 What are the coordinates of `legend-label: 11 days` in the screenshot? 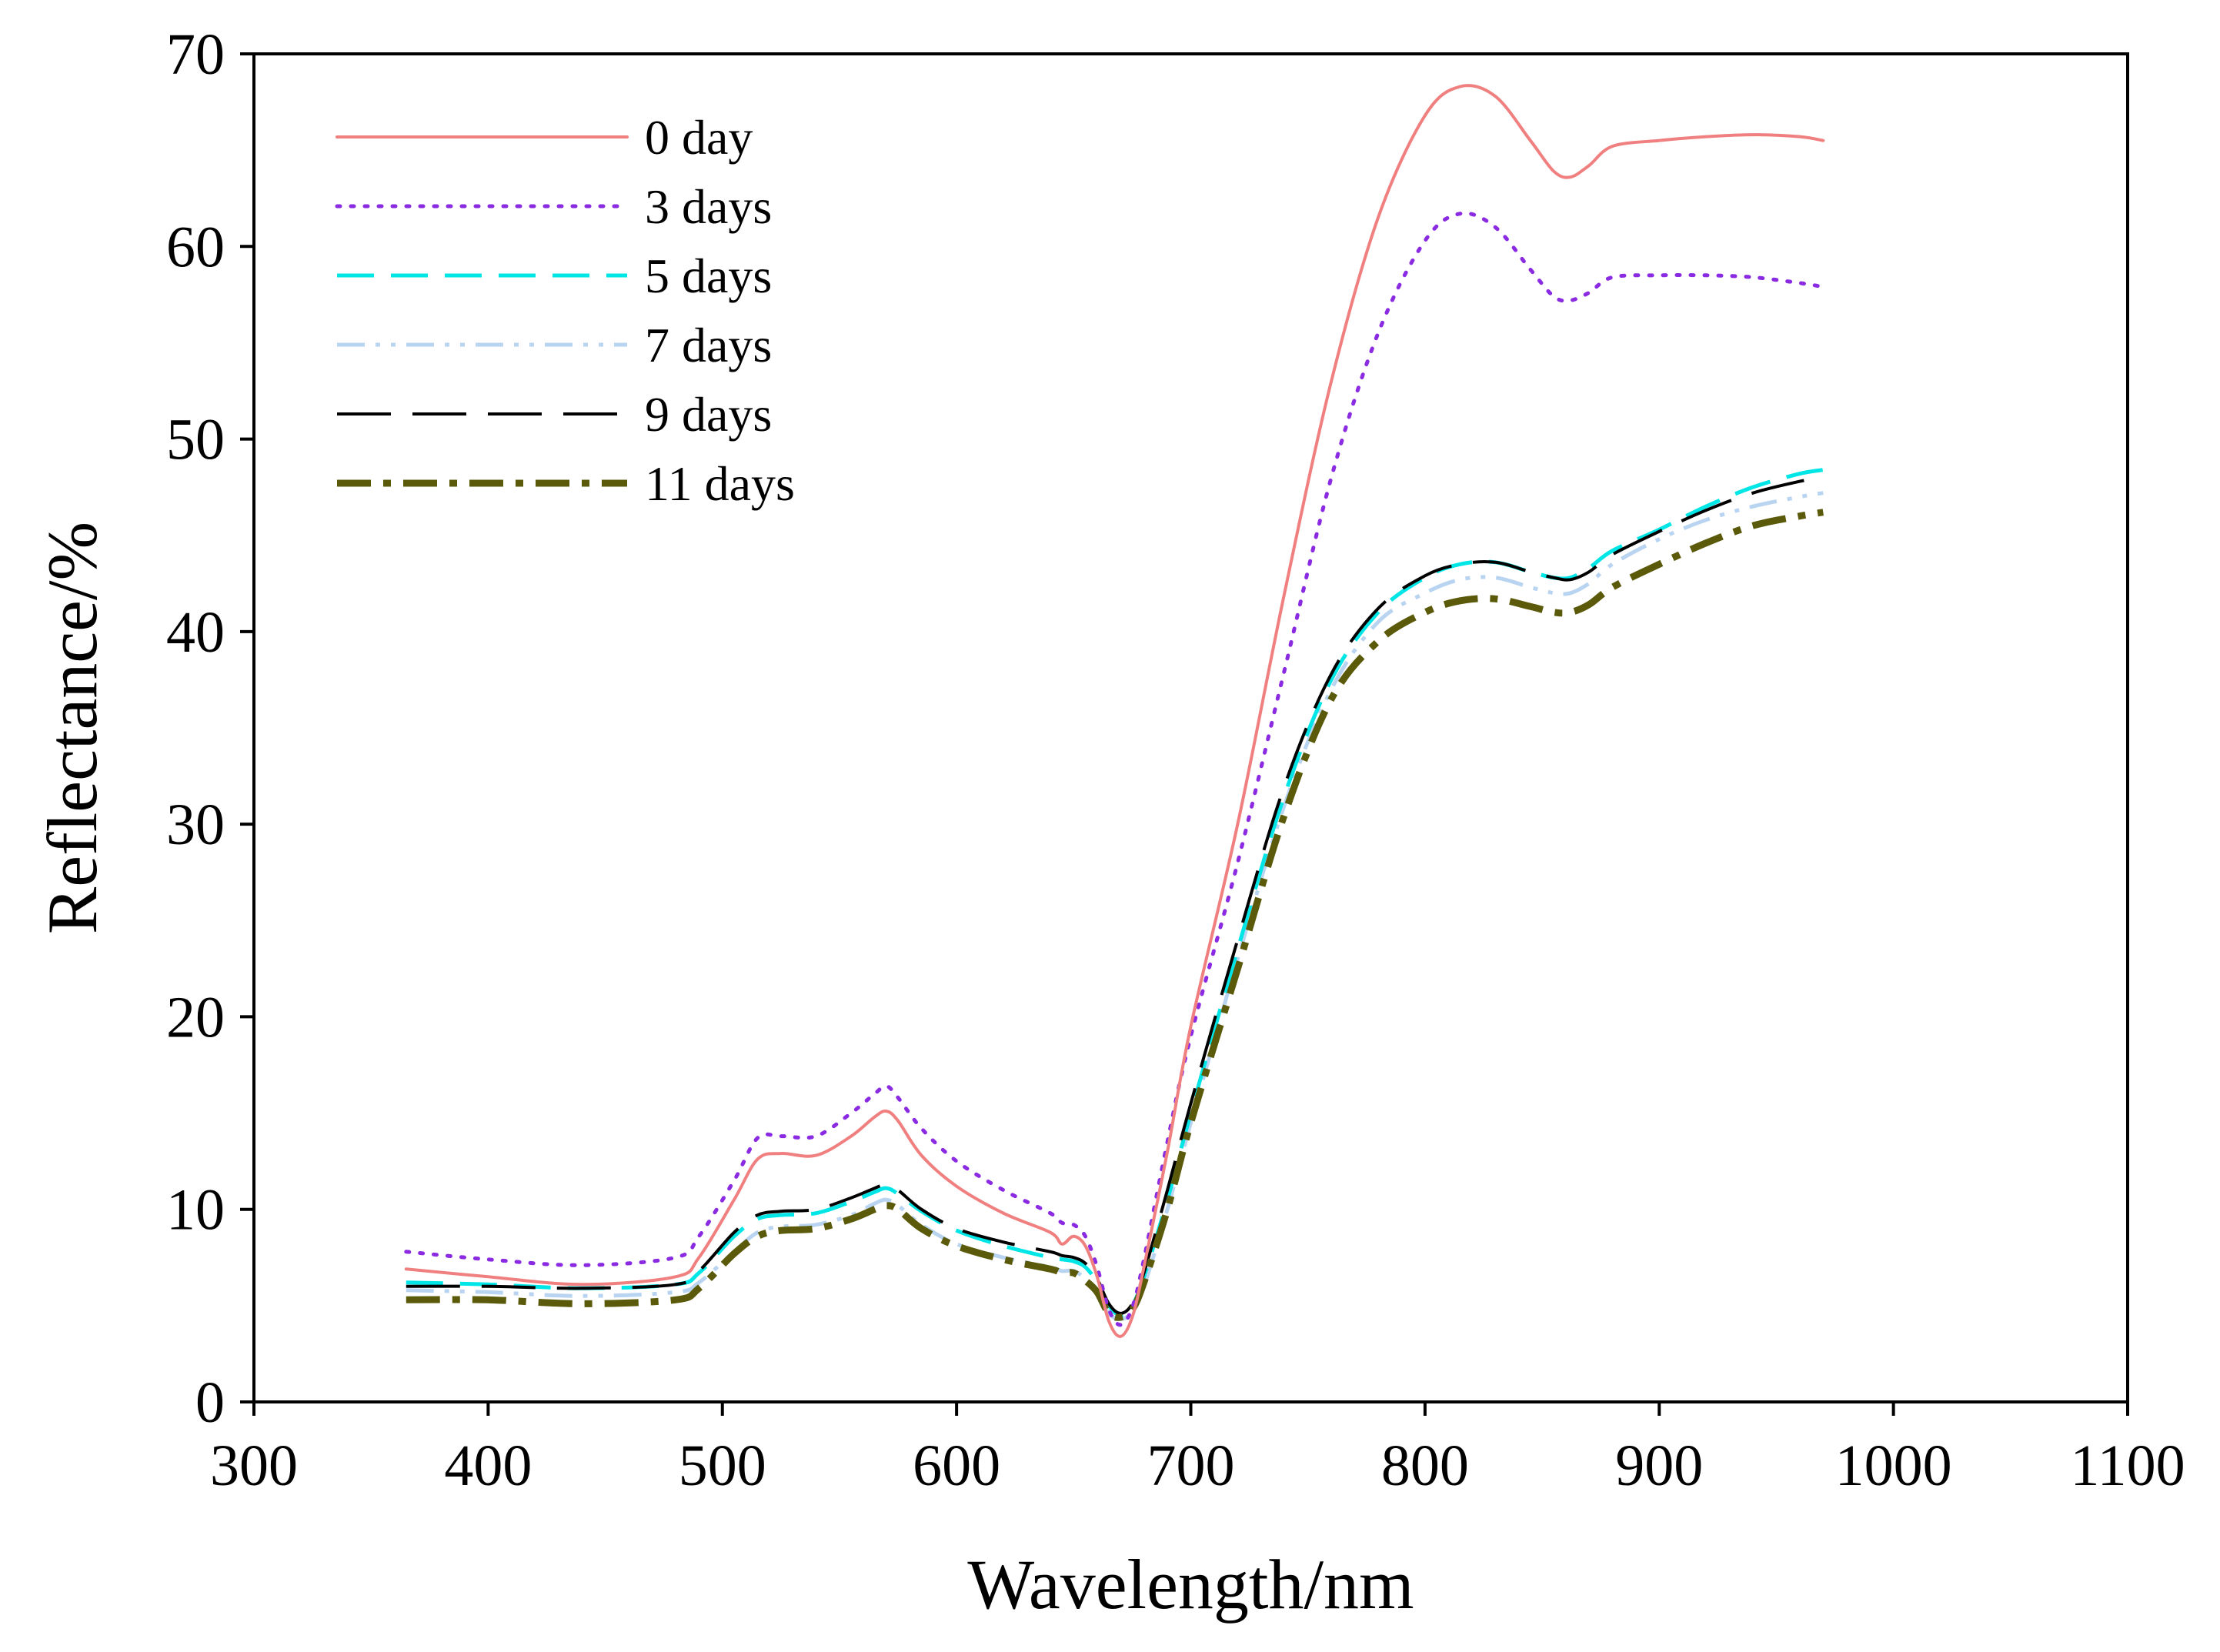 It's located at (720, 483).